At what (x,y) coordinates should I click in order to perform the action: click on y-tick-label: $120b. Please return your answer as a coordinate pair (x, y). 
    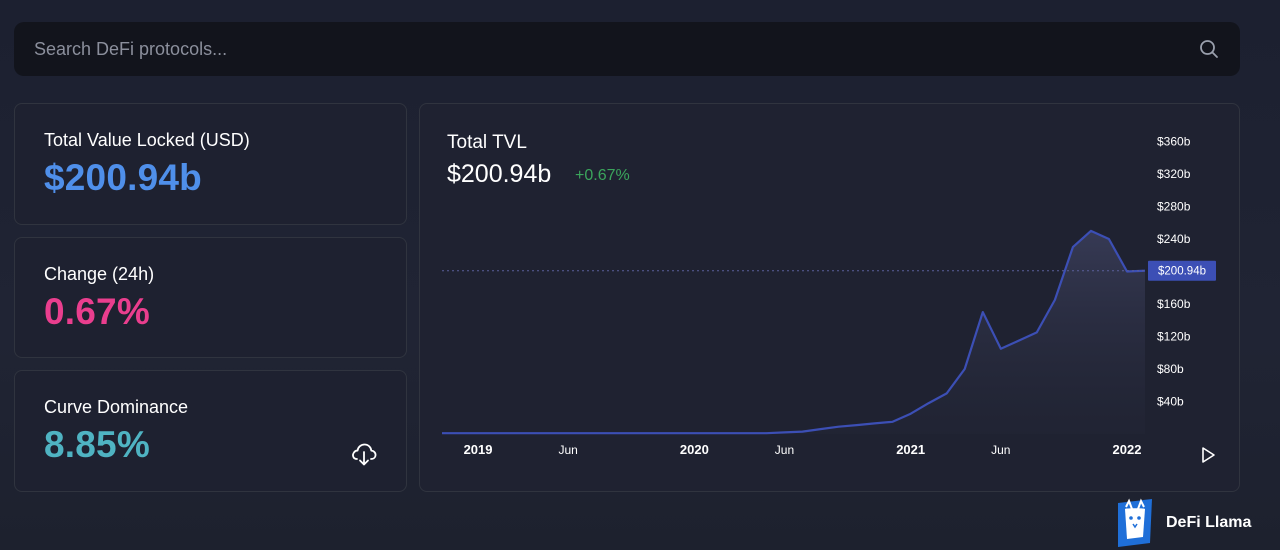
    Looking at the image, I should click on (1174, 337).